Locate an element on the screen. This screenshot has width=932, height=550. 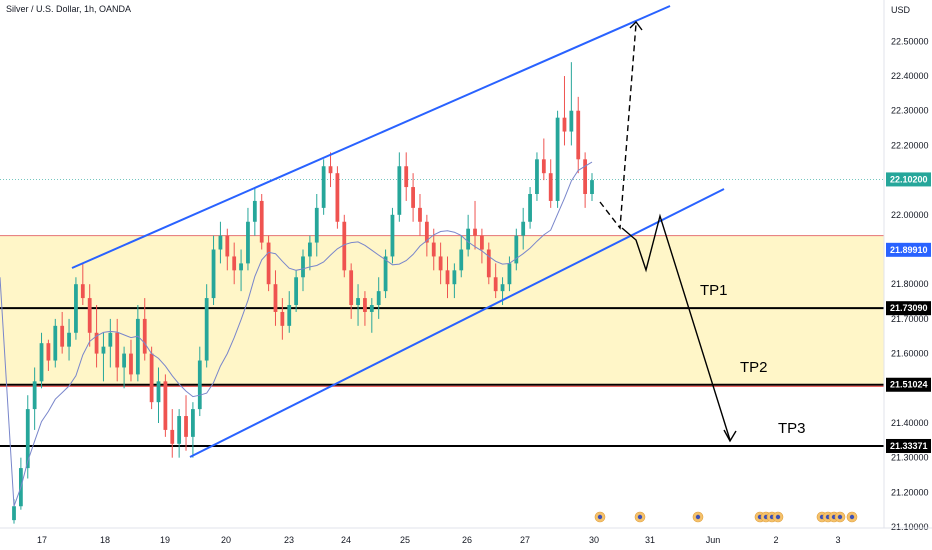
bullish-arrowhead is located at coordinates (636, 25).